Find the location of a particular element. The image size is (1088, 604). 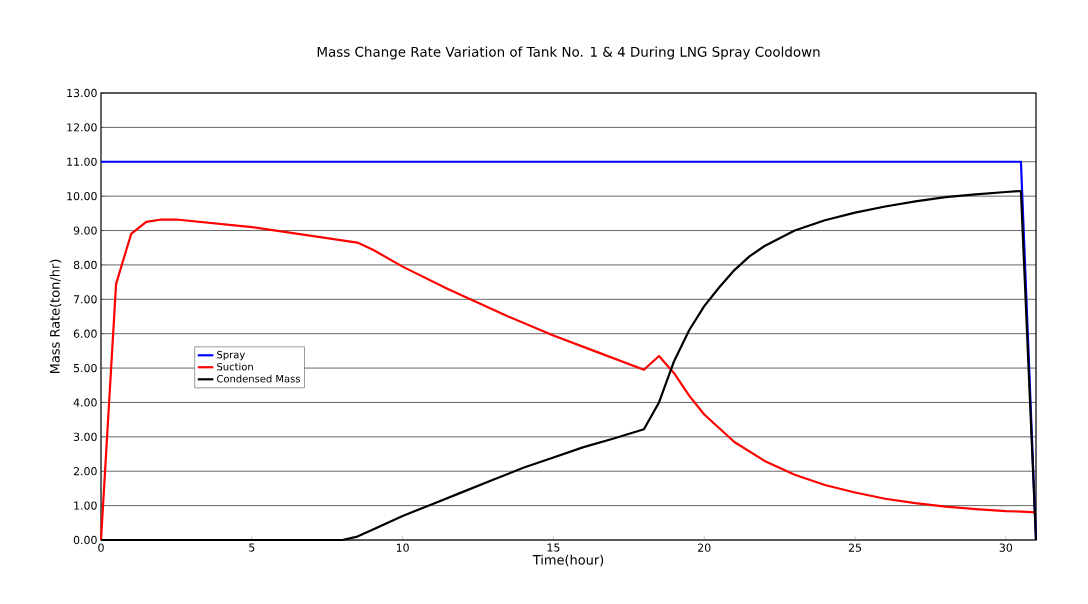

x-tick-label: 15 is located at coordinates (553, 547).